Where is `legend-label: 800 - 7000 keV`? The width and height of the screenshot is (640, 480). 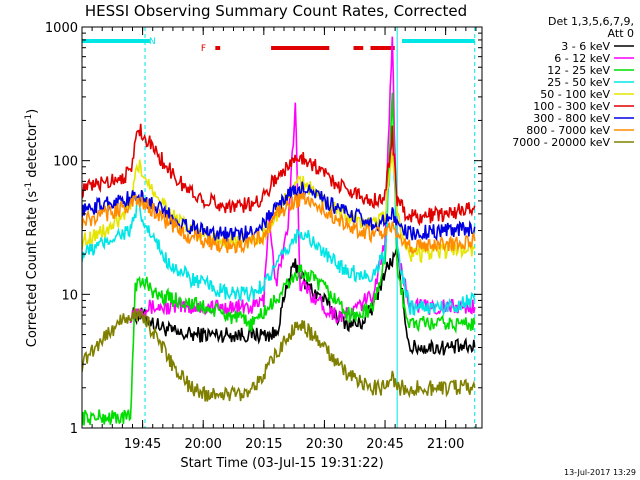 legend-label: 800 - 7000 keV is located at coordinates (568, 130).